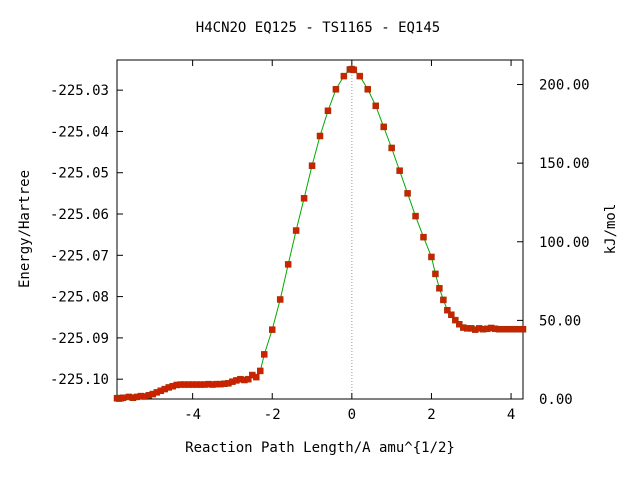 This screenshot has width=640, height=480. I want to click on x-tick-label: -4, so click(192, 415).